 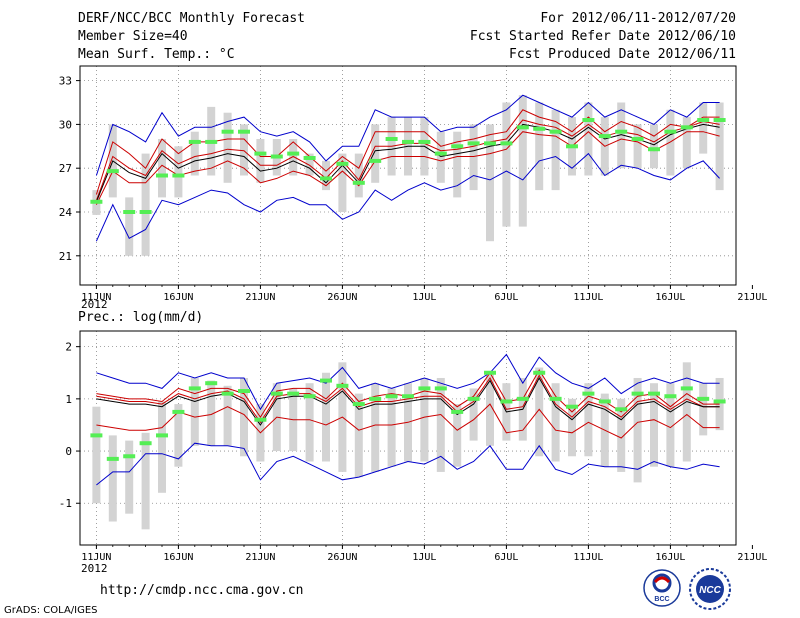 What do you see at coordinates (68, 347) in the screenshot?
I see `y-tick-label: 2` at bounding box center [68, 347].